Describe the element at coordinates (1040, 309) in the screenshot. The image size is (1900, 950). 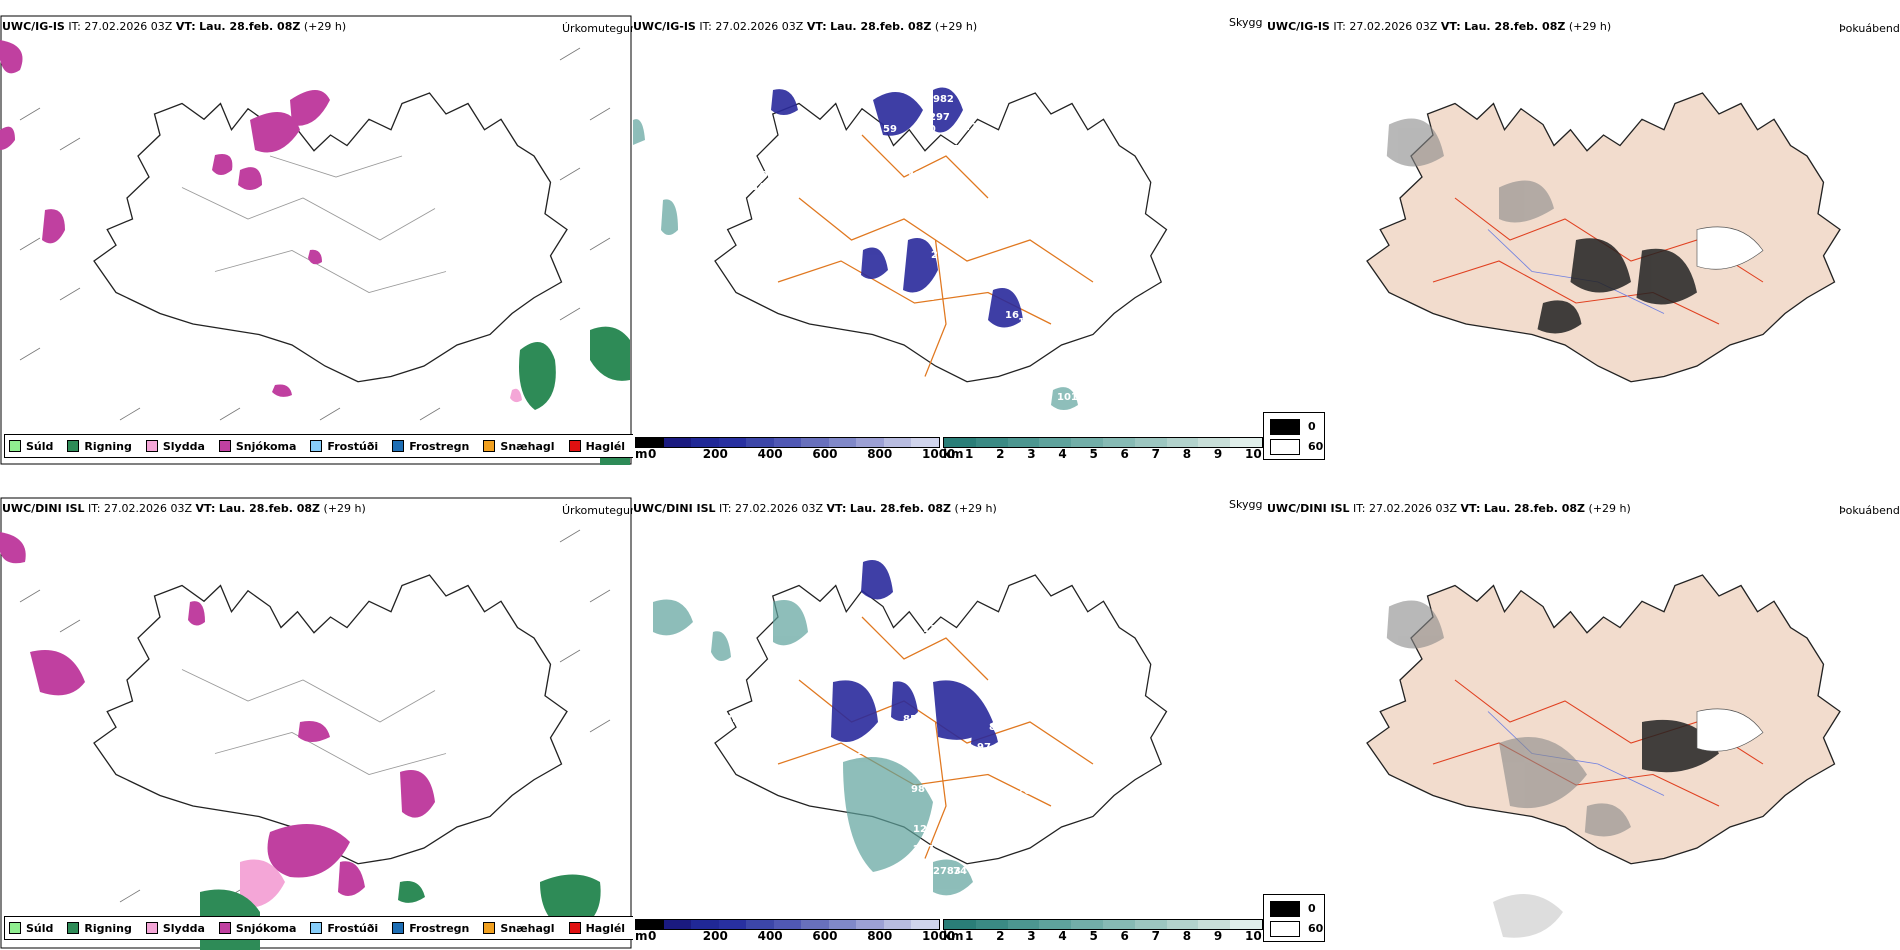
I see `cloudbase-label: 73` at that location.